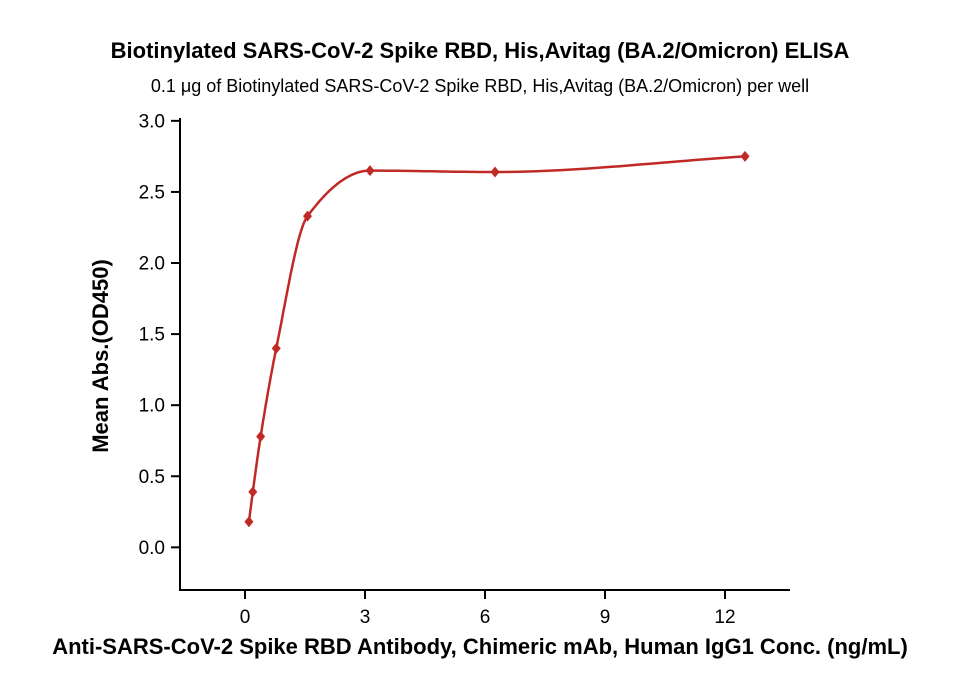 This screenshot has height=686, width=960. I want to click on y-tick-label: 3.0, so click(152, 121).